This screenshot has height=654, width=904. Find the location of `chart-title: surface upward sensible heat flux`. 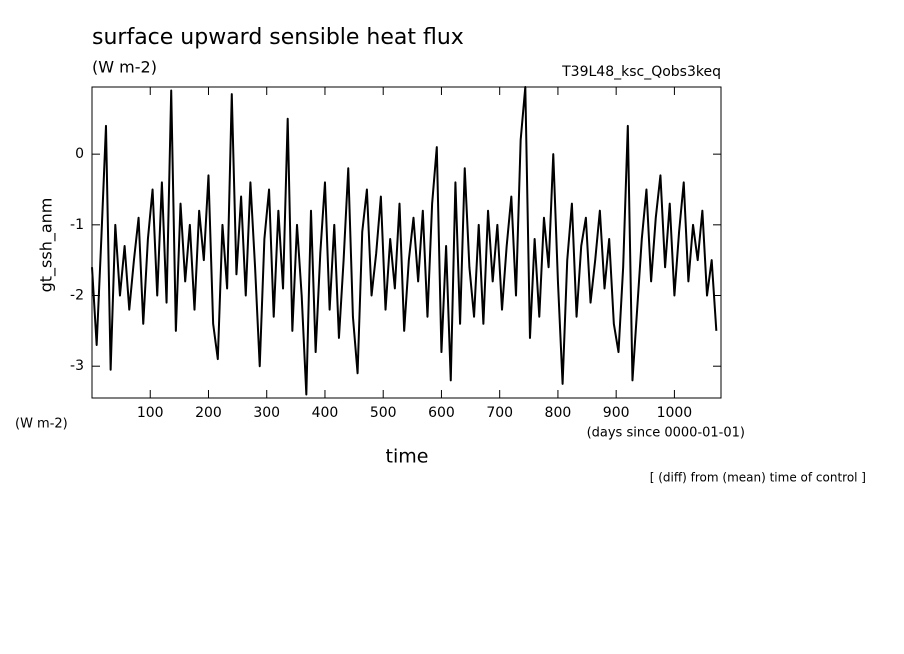

chart-title: surface upward sensible heat flux is located at coordinates (278, 37).